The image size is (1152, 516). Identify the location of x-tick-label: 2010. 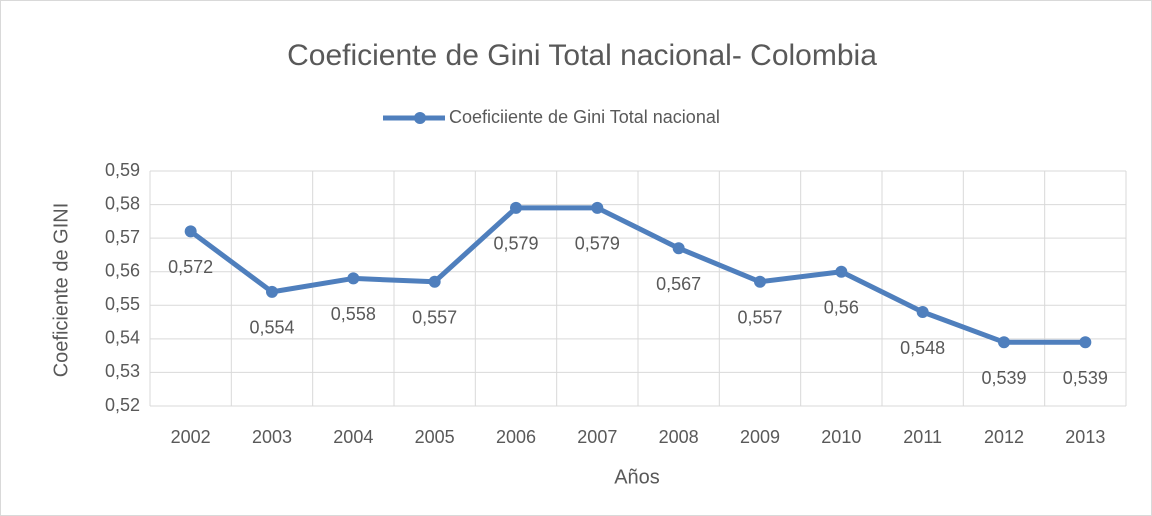
(841, 437).